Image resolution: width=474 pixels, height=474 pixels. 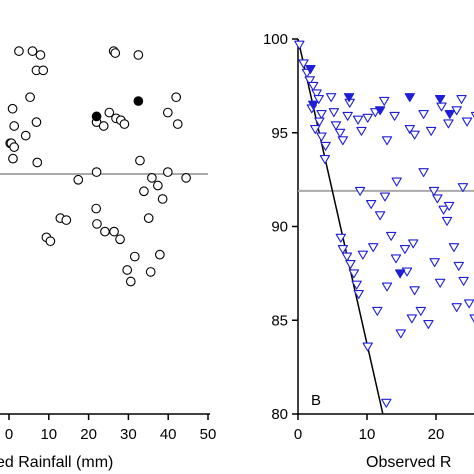 I want to click on panel-b-y-ticks: 80 85 90 95 100, so click(x=280, y=227).